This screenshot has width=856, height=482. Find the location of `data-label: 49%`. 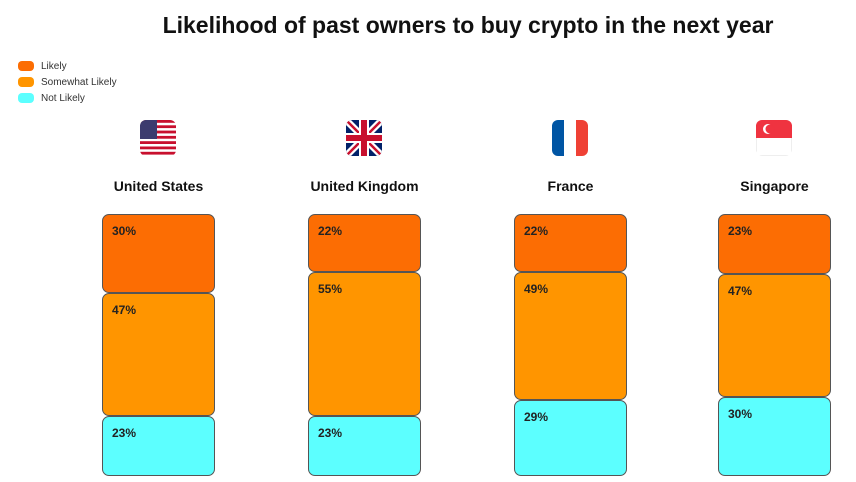

data-label: 49% is located at coordinates (536, 288).